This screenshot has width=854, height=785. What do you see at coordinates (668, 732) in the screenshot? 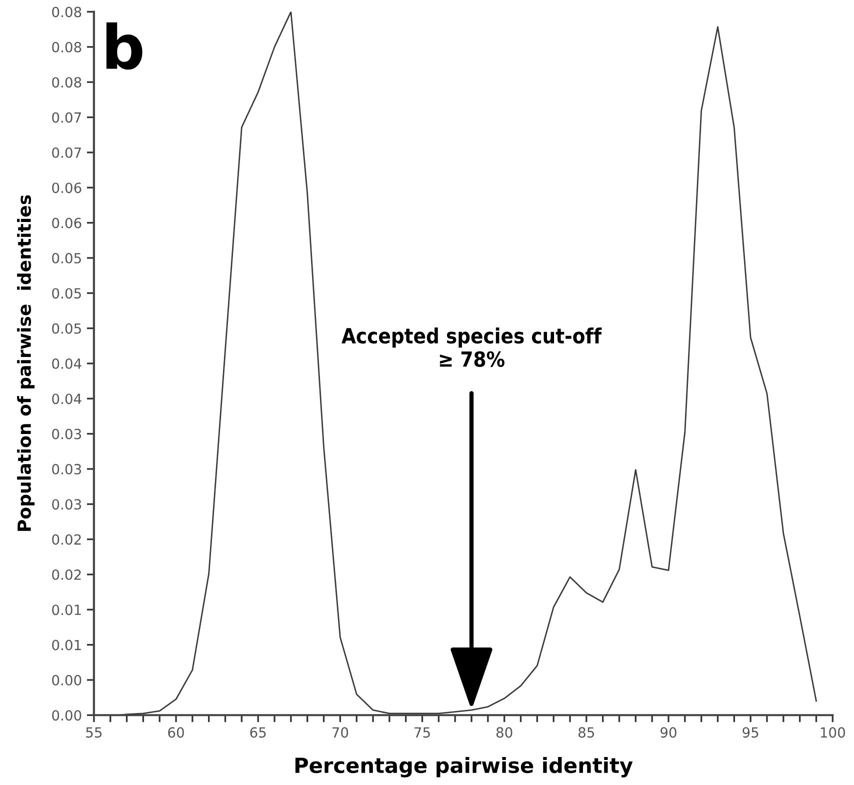
I see `x-tick-label: 90` at bounding box center [668, 732].